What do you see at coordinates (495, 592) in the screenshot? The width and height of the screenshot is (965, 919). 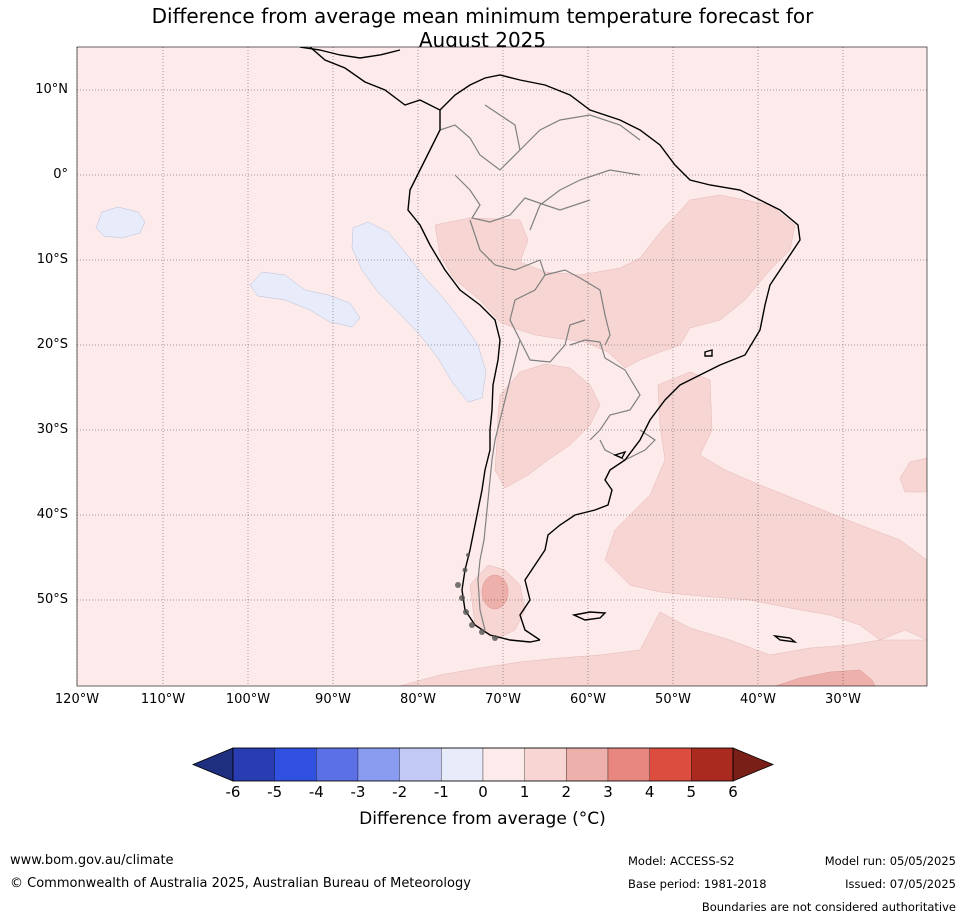 I see `anomaly-hotspot-patagonia` at bounding box center [495, 592].